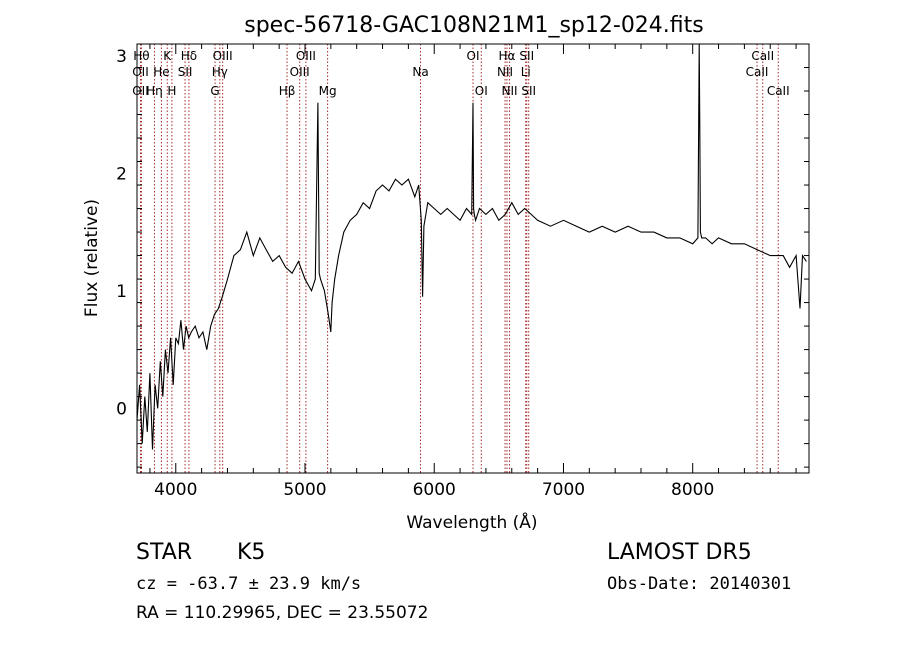 The width and height of the screenshot is (900, 649). Describe the element at coordinates (171, 91) in the screenshot. I see `line-label: H` at that location.